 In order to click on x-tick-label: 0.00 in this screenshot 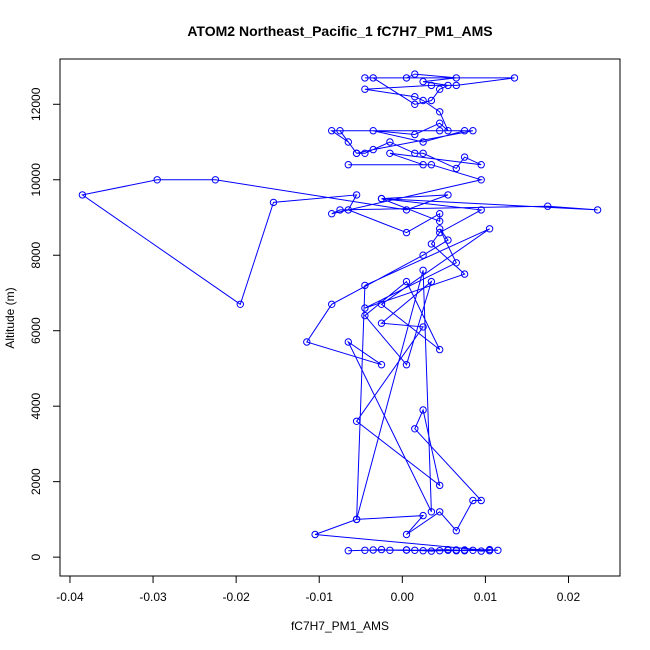, I will do `click(403, 597)`.